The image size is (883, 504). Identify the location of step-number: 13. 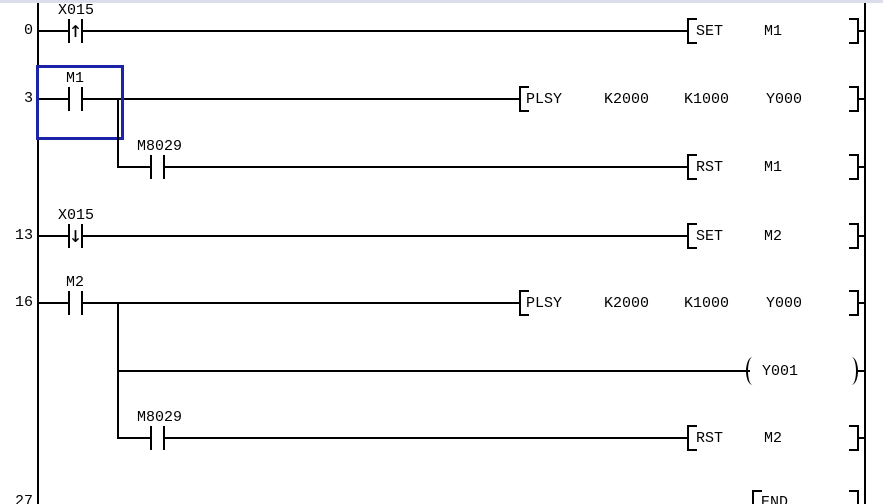
(23, 235).